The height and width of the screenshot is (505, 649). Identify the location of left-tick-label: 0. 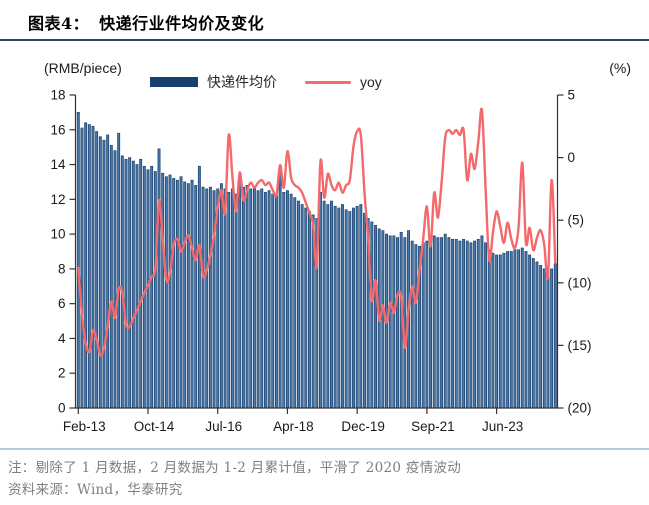
(62, 408).